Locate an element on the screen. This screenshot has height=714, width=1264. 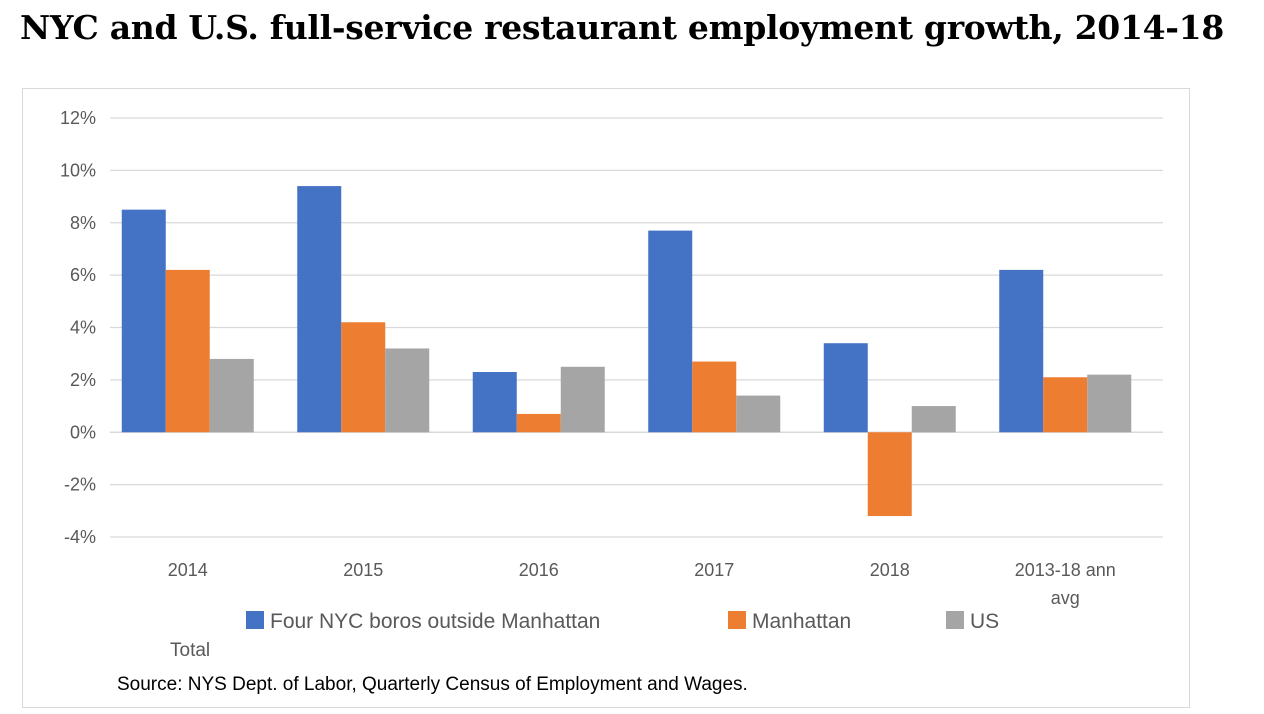
legend-swatch-manhattan is located at coordinates (737, 620).